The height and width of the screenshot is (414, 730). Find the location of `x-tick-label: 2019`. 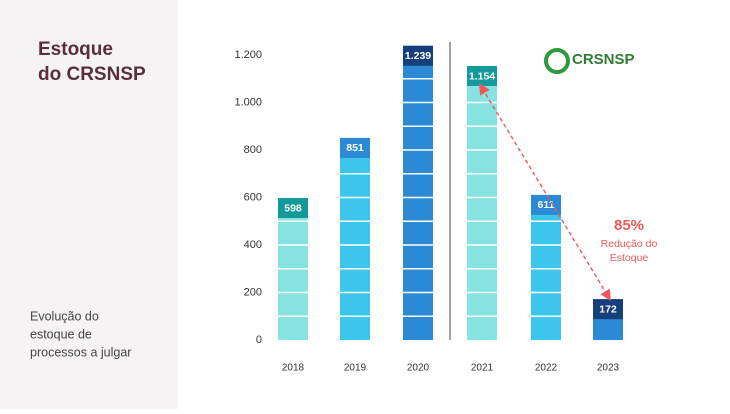

x-tick-label: 2019 is located at coordinates (355, 368).